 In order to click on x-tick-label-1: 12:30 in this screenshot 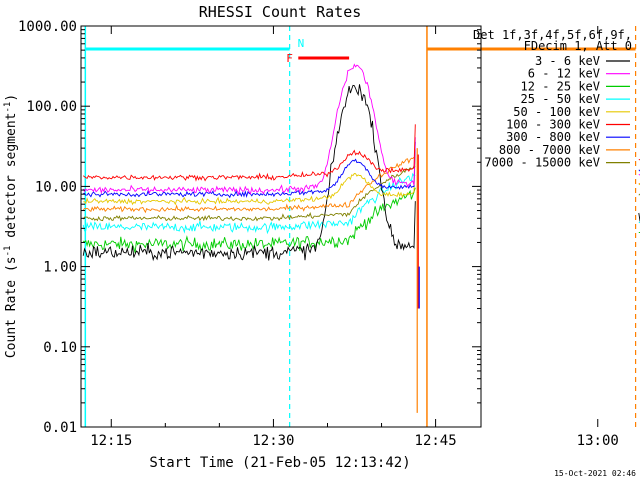, I will do `click(273, 441)`.